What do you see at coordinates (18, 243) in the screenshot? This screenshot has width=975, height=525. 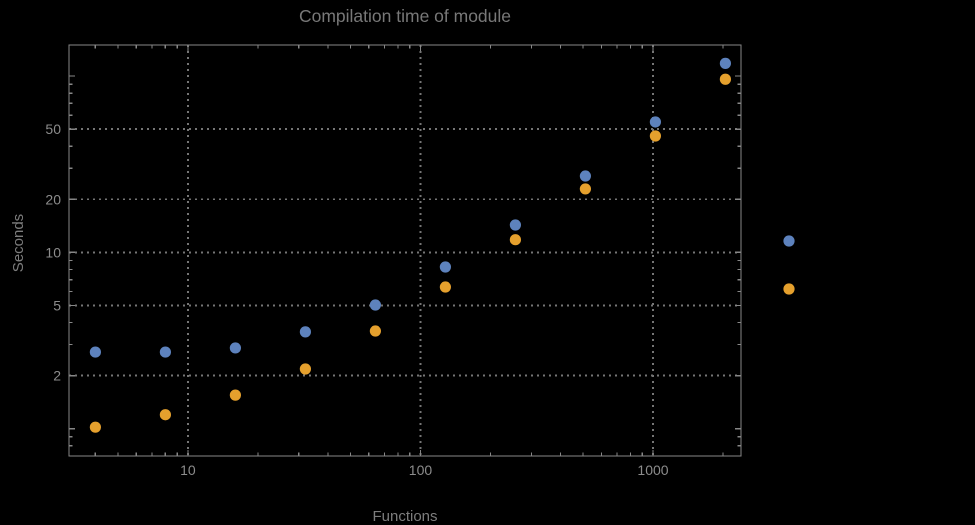 I see `y-axis-label: Seconds` at bounding box center [18, 243].